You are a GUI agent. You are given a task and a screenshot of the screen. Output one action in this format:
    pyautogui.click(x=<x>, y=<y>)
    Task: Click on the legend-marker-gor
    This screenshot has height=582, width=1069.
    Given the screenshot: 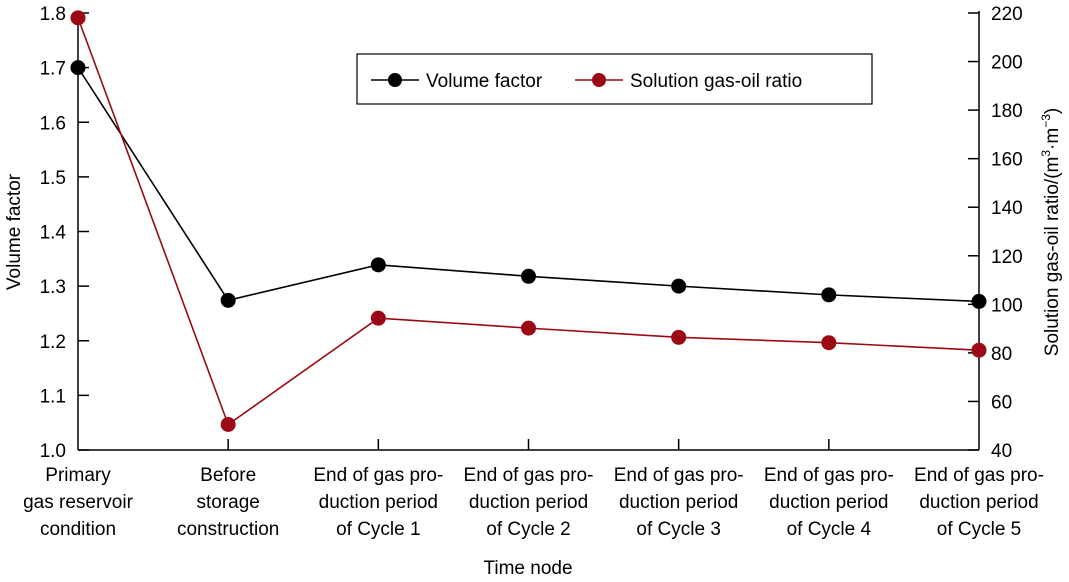 What is the action you would take?
    pyautogui.click(x=599, y=80)
    